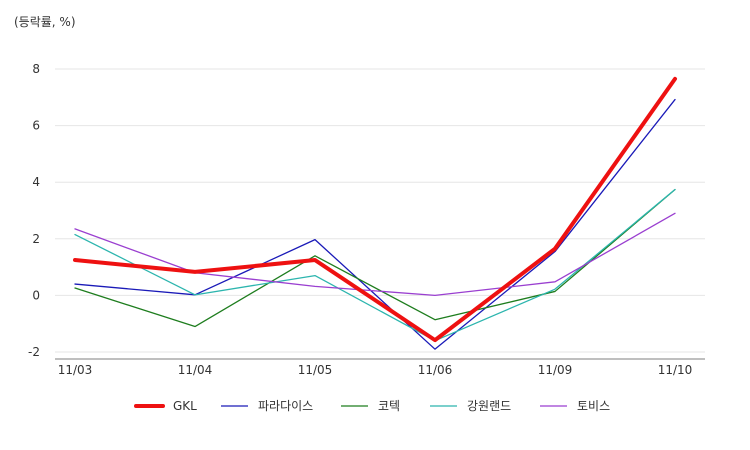  I want to click on x-tick-label: 11/04, so click(195, 370).